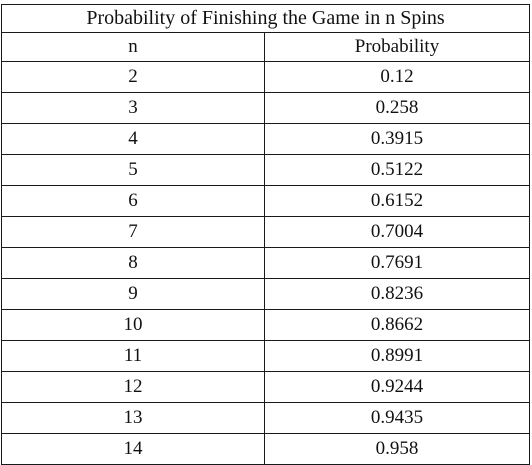 This screenshot has width=532, height=465. What do you see at coordinates (133, 294) in the screenshot?
I see `cell-n: 9` at bounding box center [133, 294].